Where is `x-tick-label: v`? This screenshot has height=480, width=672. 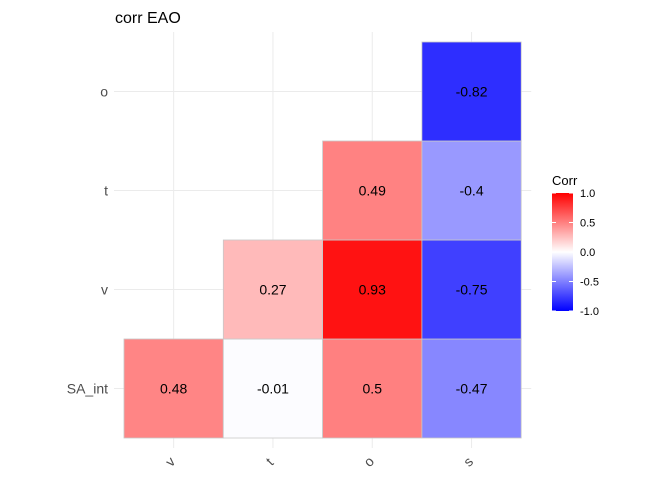 x-tick-label: v is located at coordinates (170, 461).